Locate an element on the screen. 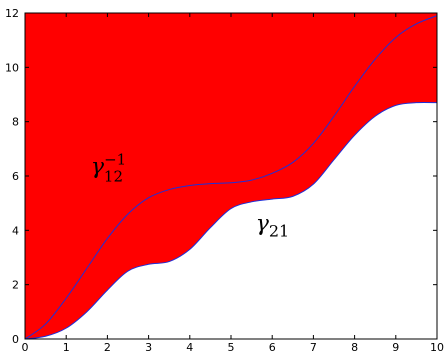 The height and width of the screenshot is (354, 444). x-tick-label: 0 is located at coordinates (25, 347).